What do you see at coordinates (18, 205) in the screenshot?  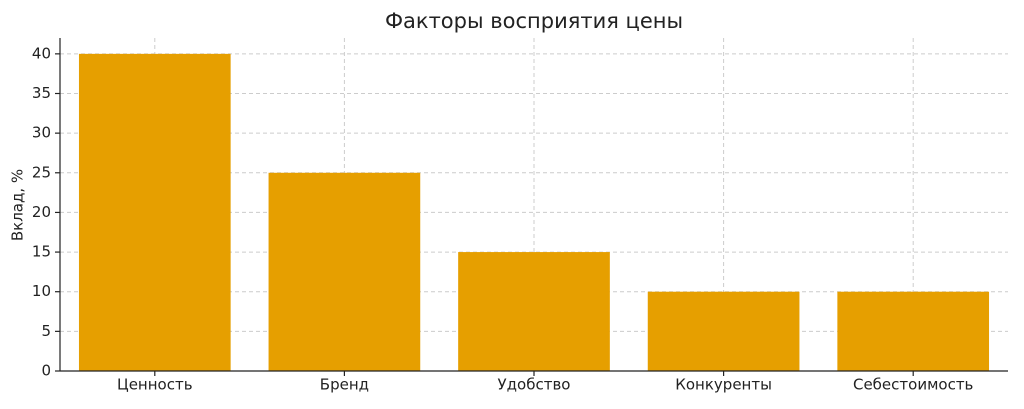 I see `y-axis-label: Вклад, %` at bounding box center [18, 205].